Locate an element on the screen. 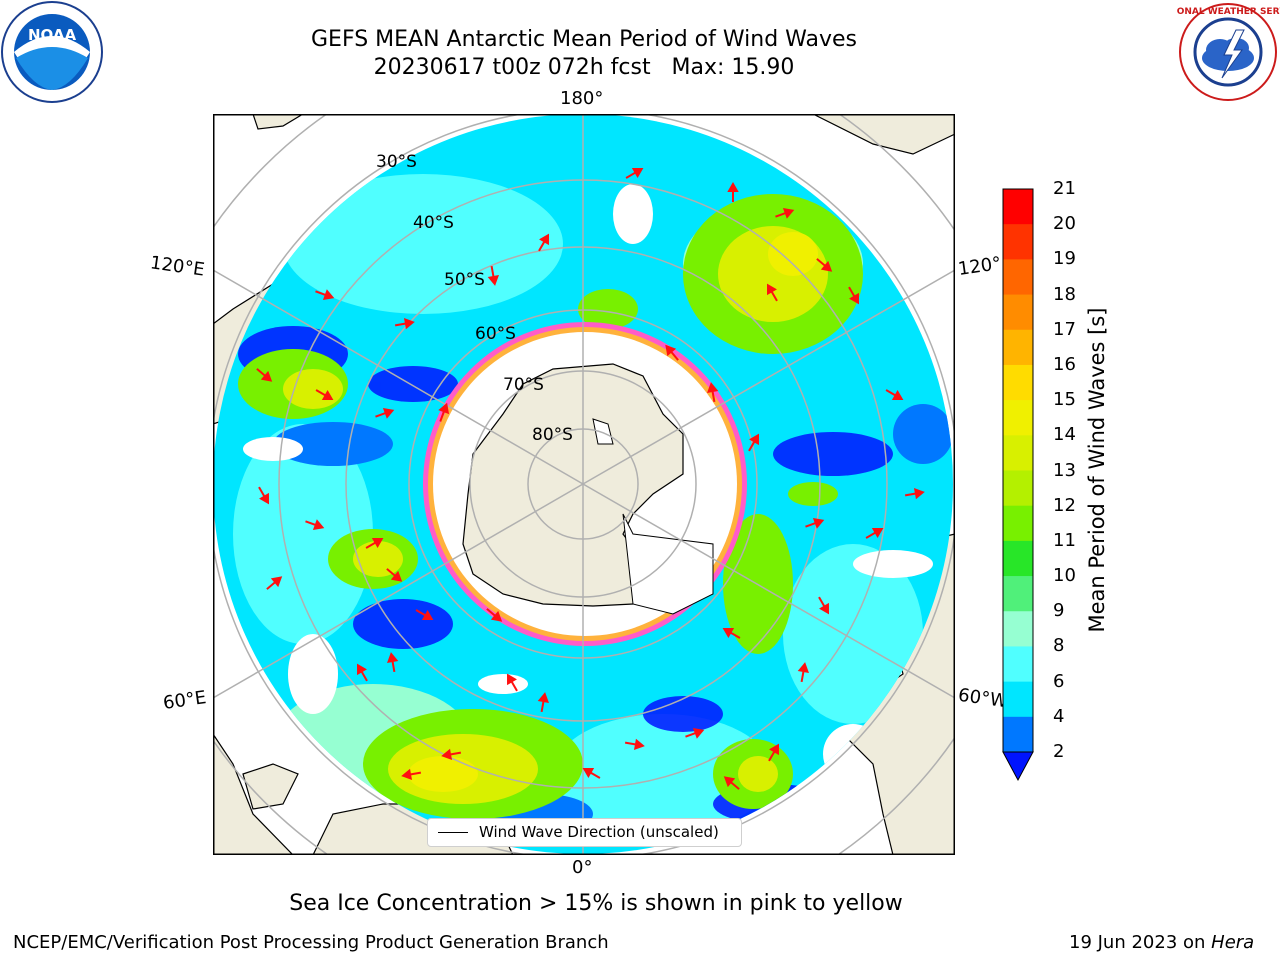 The width and height of the screenshot is (1280, 960). lat-label-50s: 50°S is located at coordinates (464, 280).